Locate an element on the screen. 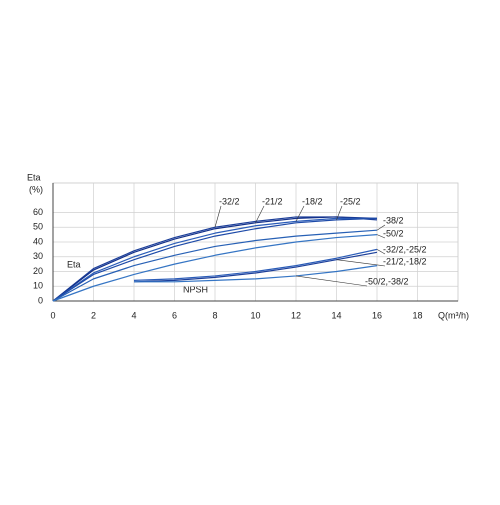  x-tick-label: 14 is located at coordinates (336, 315).